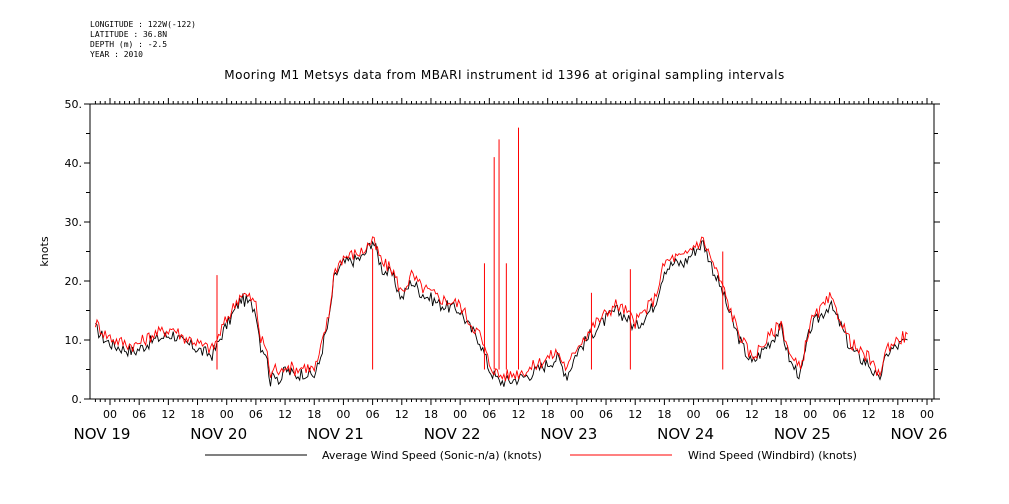  Describe the element at coordinates (568, 434) in the screenshot. I see `x-date-label: NOV 23` at that location.